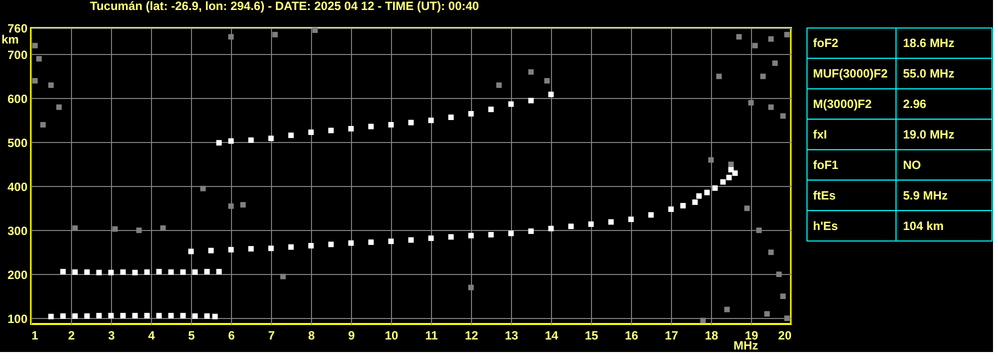 The image size is (998, 359). Describe the element at coordinates (842, 104) in the screenshot. I see `category-label: M(3000)F2` at that location.